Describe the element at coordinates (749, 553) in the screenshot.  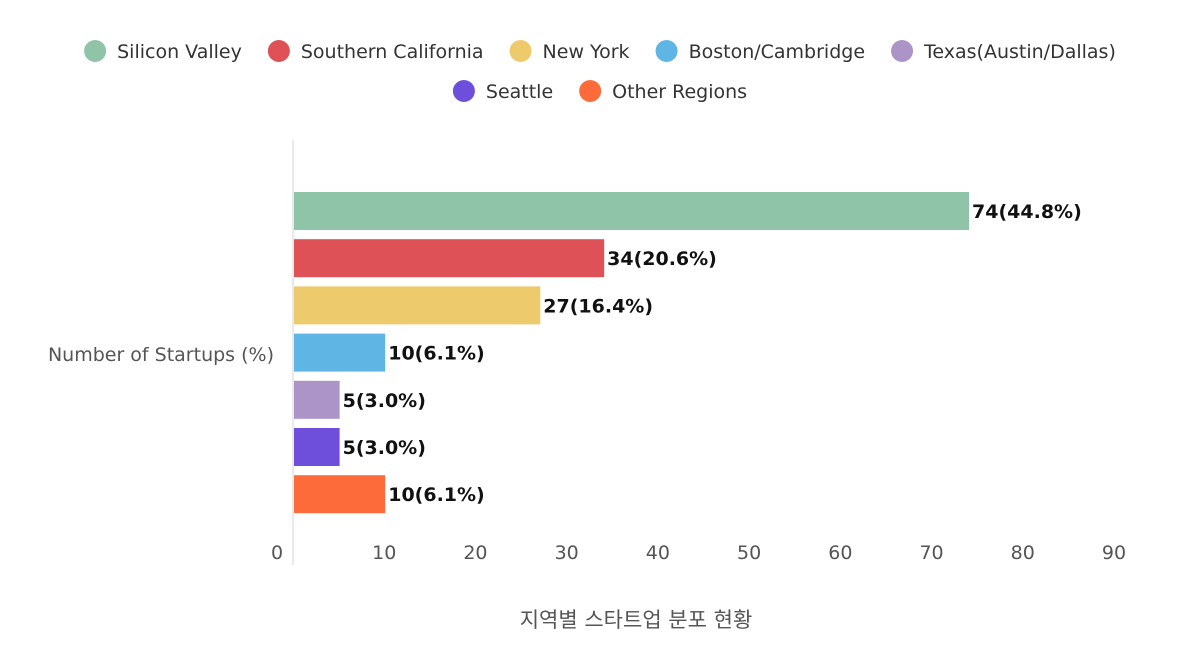
I see `x-tick-label: 50` at that location.